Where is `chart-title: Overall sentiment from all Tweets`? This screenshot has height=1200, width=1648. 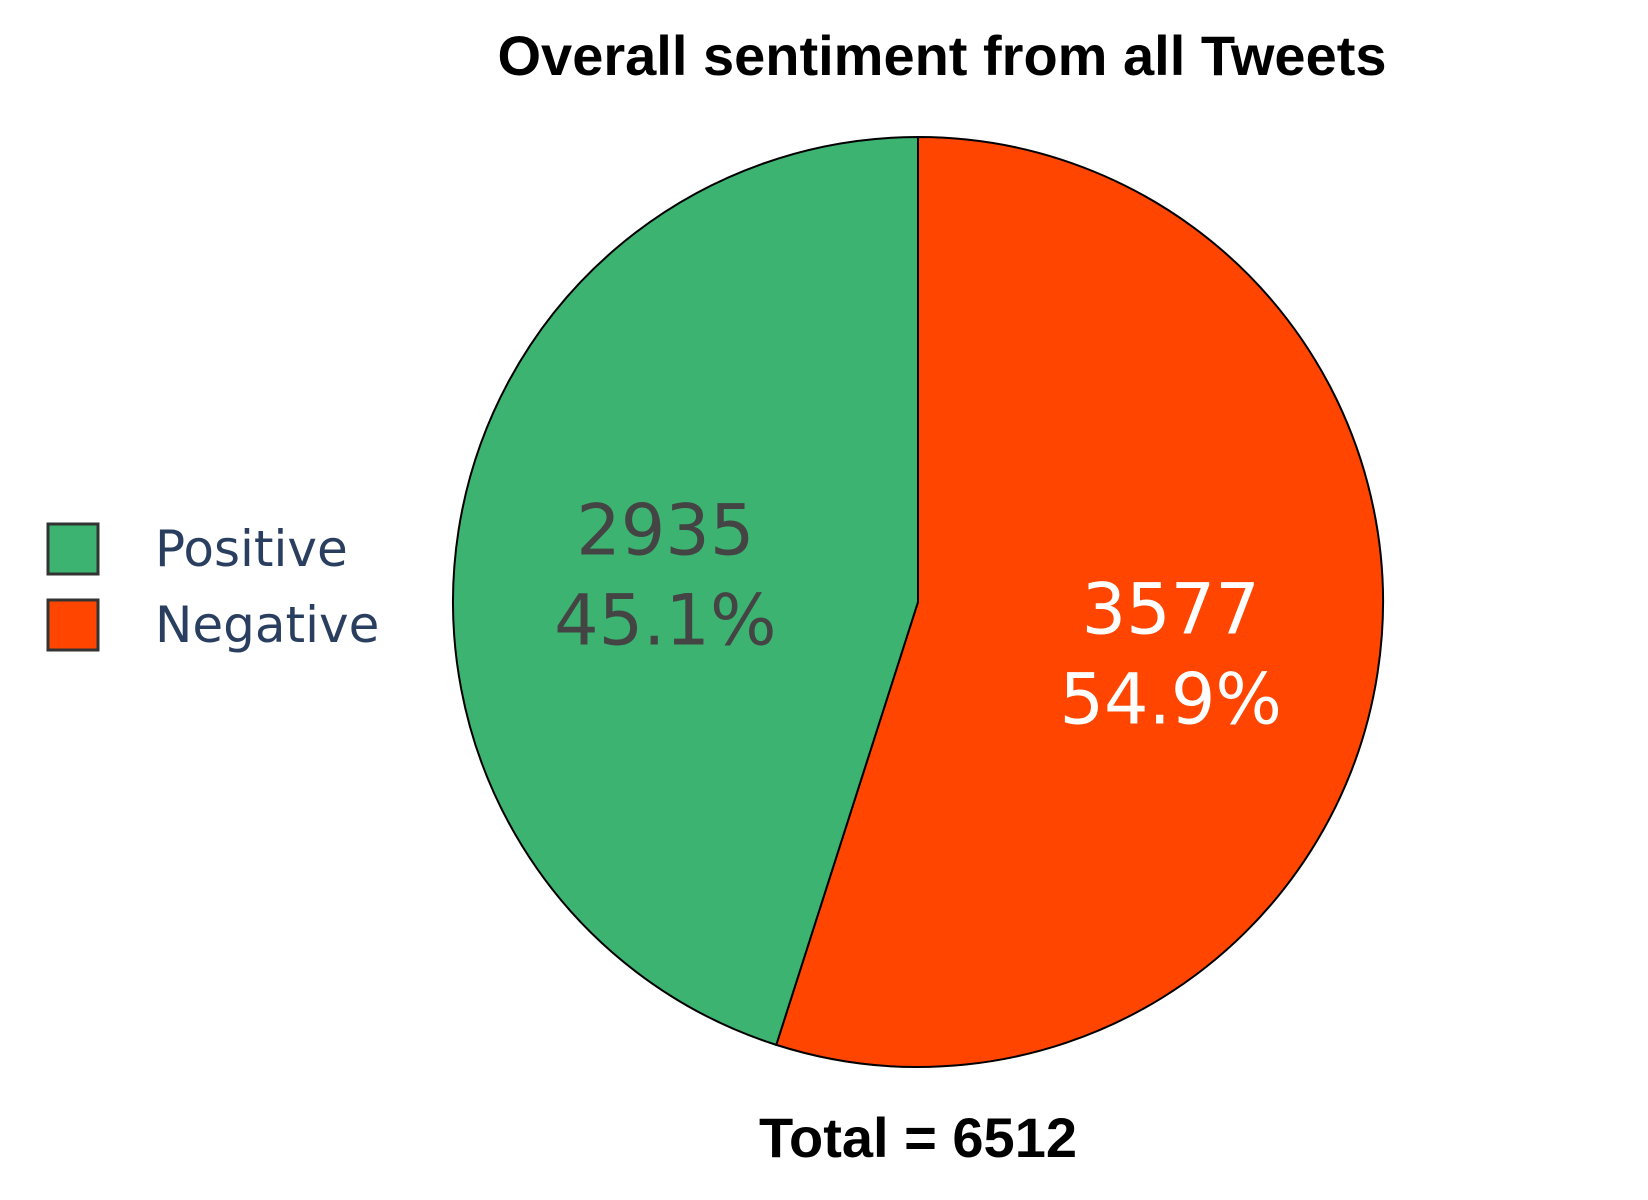 chart-title: Overall sentiment from all Tweets is located at coordinates (941, 55).